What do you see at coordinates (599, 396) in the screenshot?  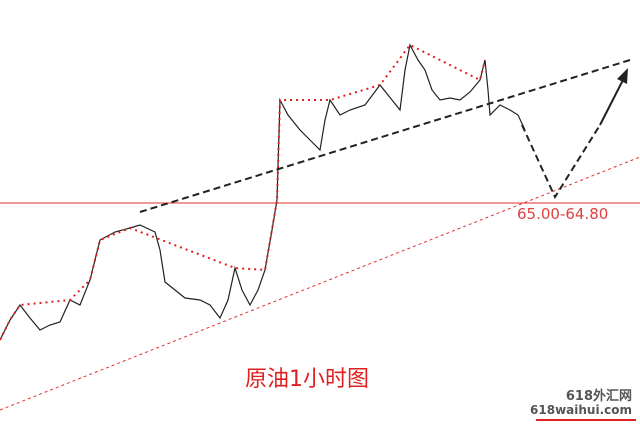 I see `watermark-name: 618外汇网` at bounding box center [599, 396].